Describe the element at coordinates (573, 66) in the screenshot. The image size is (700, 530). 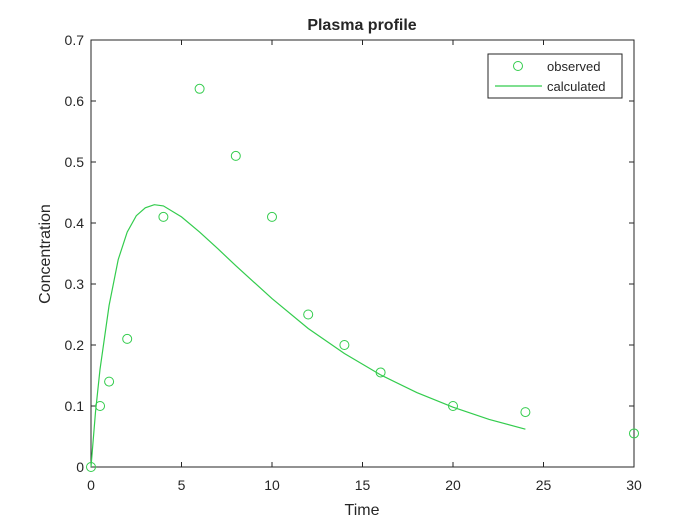
I see `legend-label: observed` at that location.